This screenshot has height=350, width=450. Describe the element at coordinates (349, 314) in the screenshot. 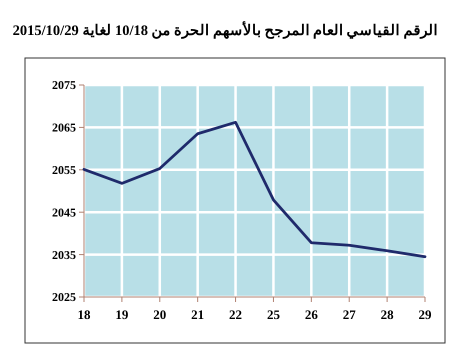

I see `x-tick-label: 27` at that location.